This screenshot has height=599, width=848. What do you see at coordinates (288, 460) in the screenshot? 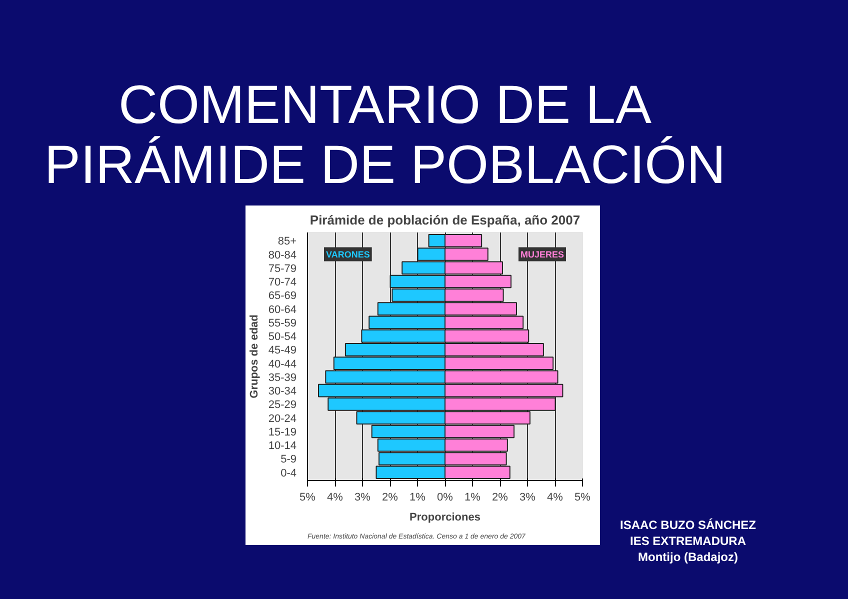
I see `y-tick-label: 5-9` at bounding box center [288, 460].